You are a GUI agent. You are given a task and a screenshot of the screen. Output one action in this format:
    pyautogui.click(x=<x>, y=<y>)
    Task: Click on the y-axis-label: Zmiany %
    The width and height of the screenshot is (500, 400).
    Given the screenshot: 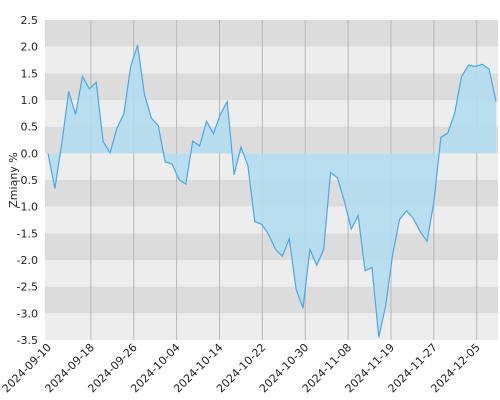 What is the action you would take?
    pyautogui.click(x=13, y=179)
    